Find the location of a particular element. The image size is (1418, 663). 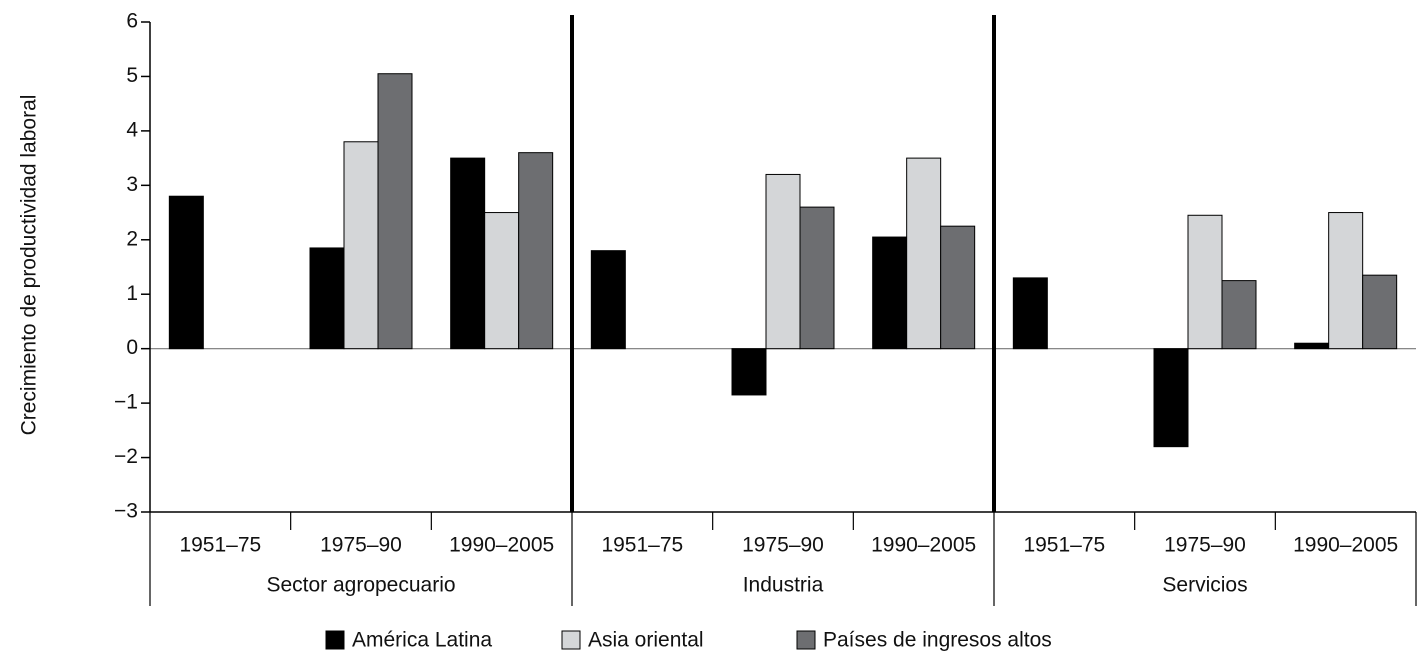

y-tick-label: −2 is located at coordinates (126, 456).